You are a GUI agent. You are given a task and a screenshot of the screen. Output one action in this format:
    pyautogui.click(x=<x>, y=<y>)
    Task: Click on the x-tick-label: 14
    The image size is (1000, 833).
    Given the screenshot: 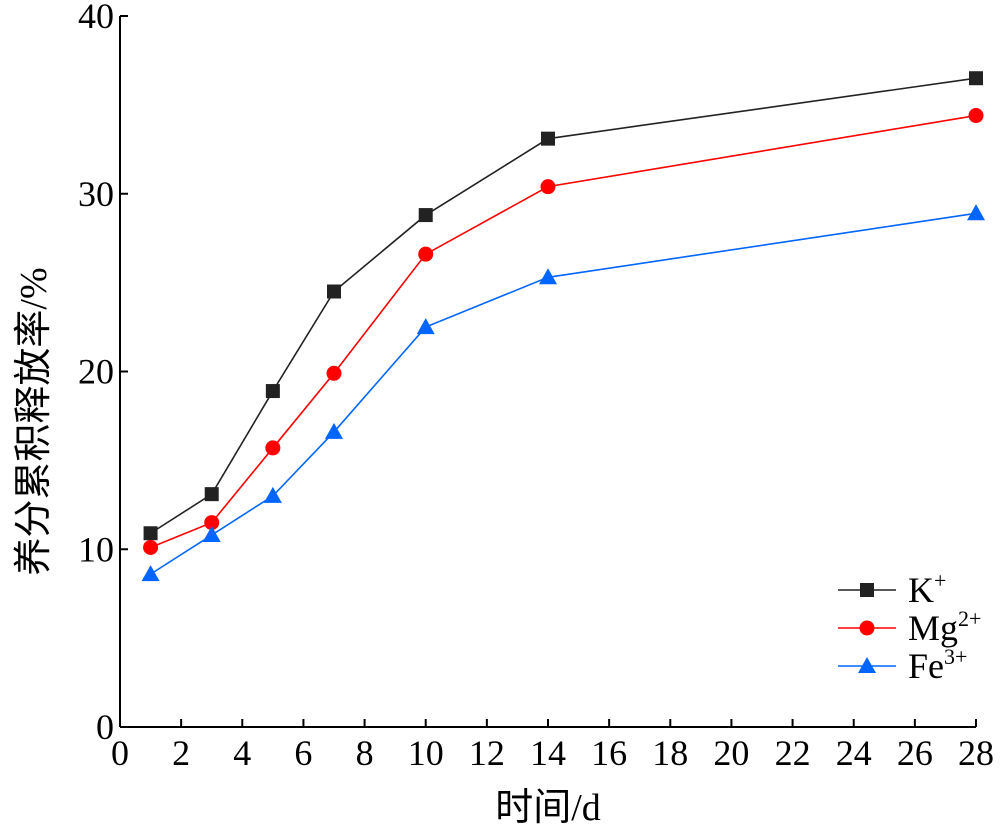 What is the action you would take?
    pyautogui.click(x=548, y=753)
    